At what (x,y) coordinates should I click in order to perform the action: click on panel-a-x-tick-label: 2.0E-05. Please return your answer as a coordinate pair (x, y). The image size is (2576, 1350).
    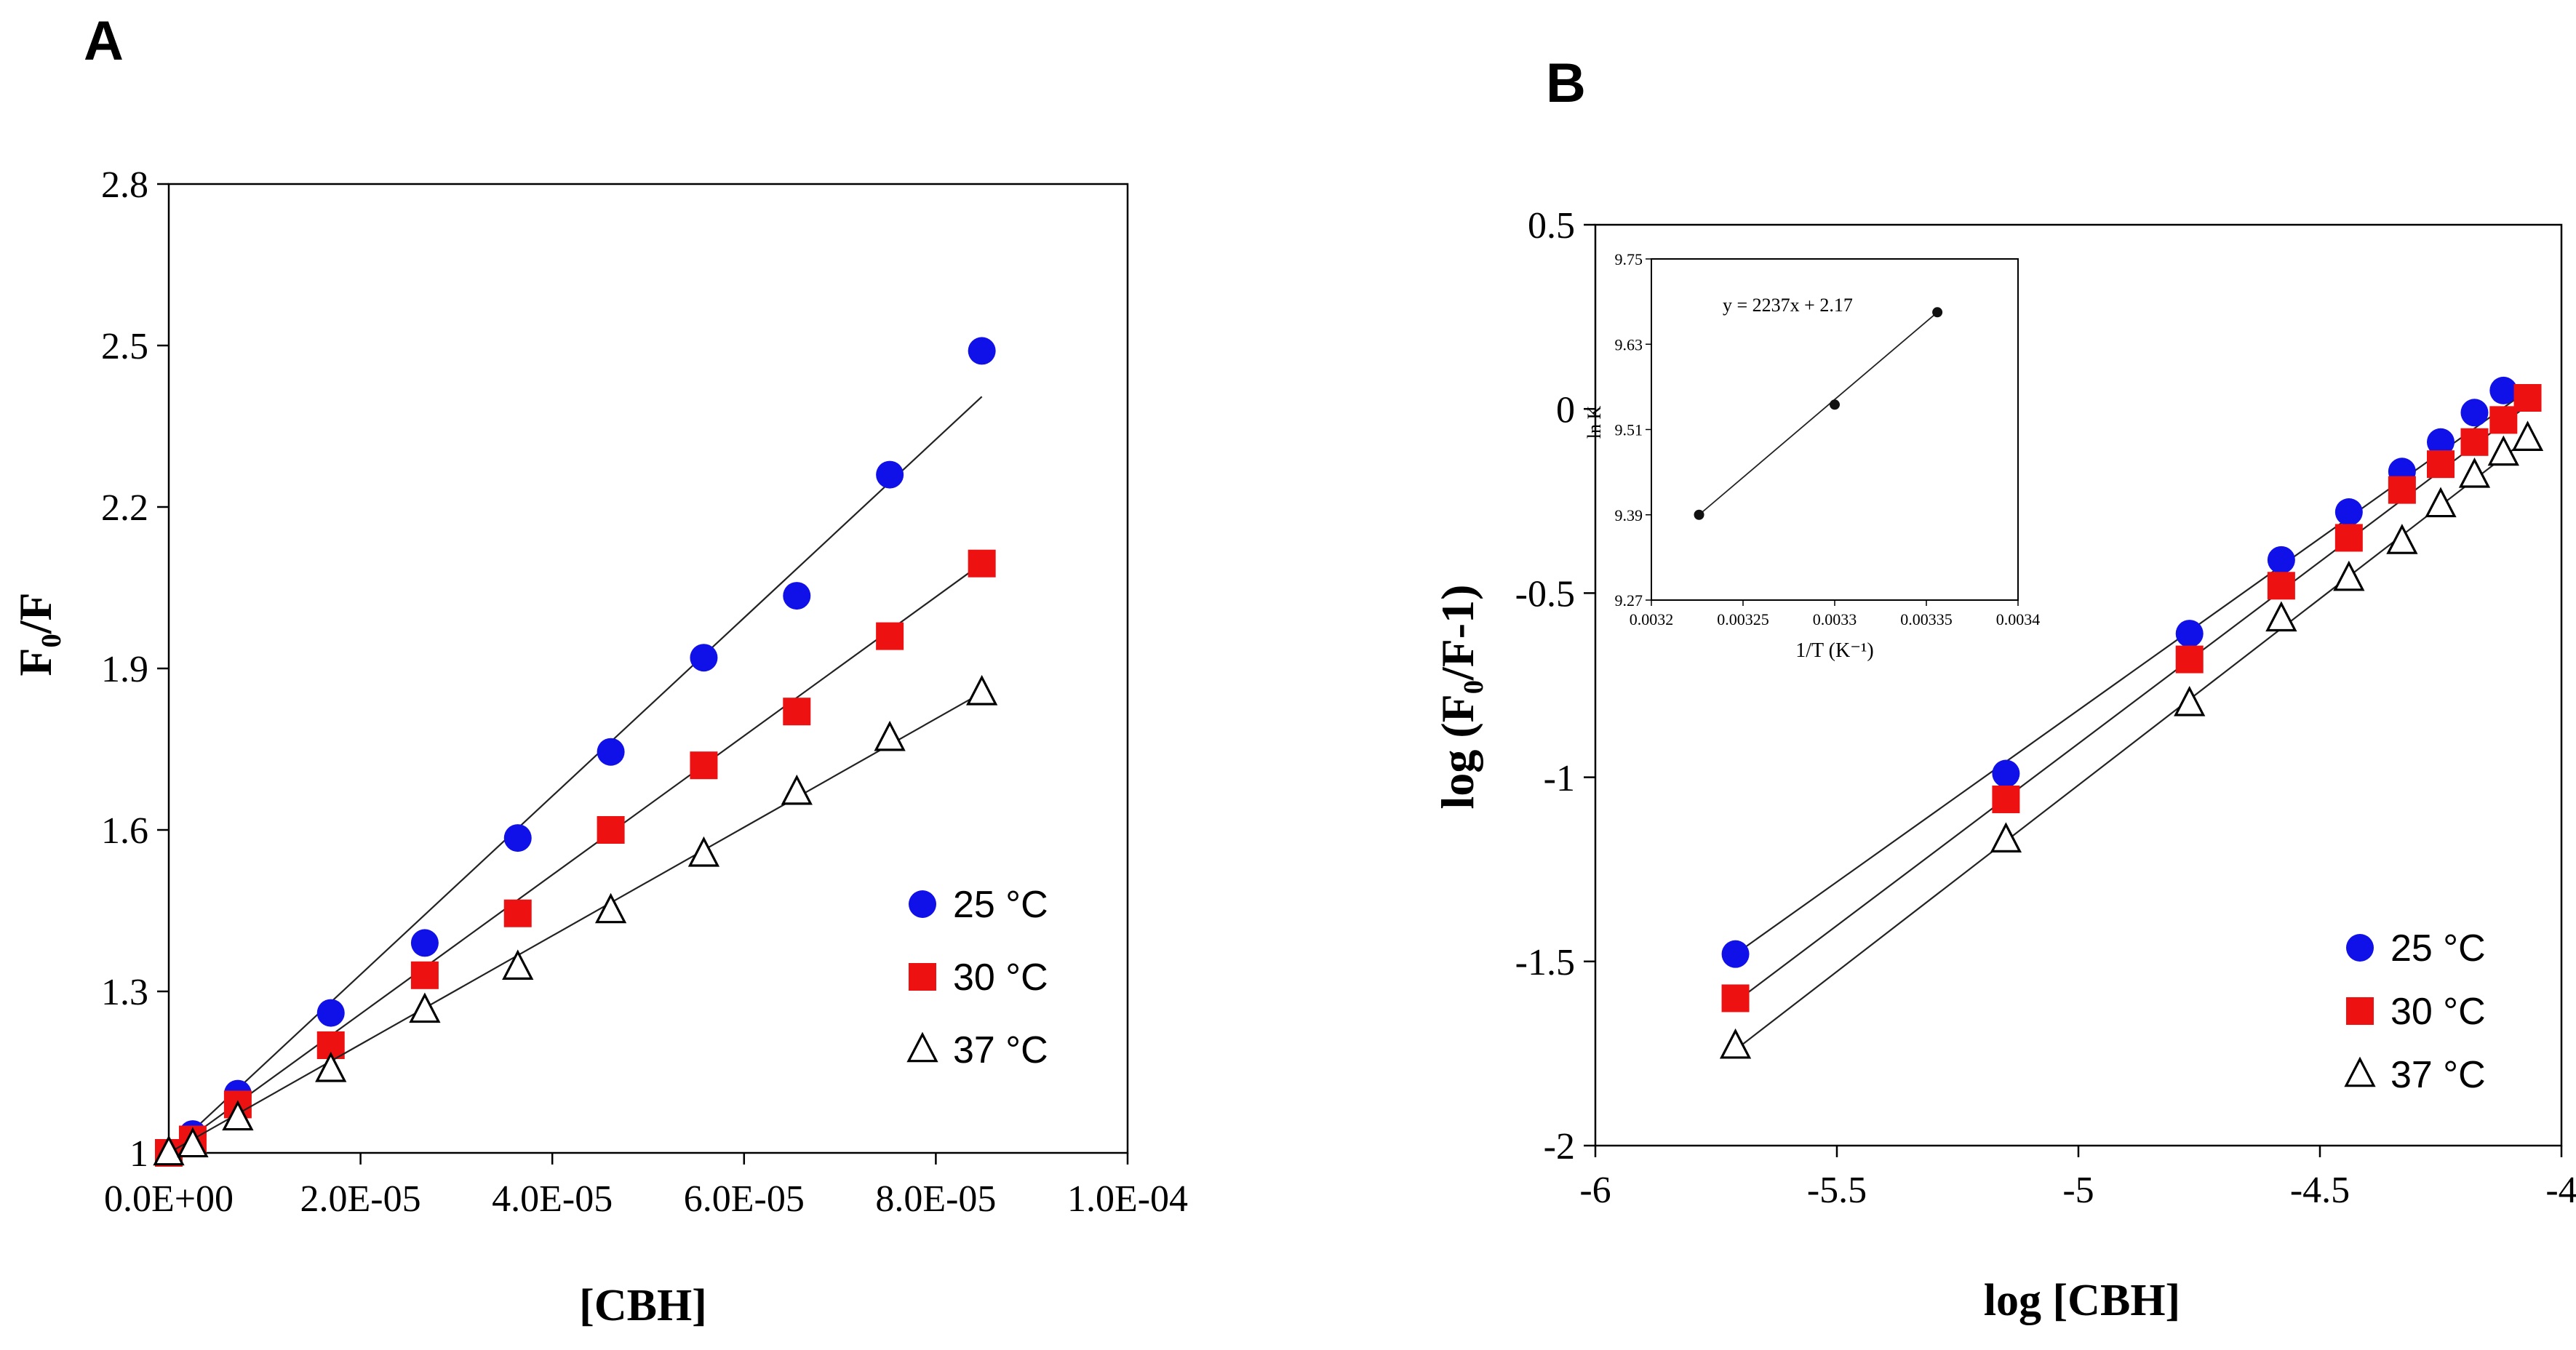
    Looking at the image, I should click on (360, 1199).